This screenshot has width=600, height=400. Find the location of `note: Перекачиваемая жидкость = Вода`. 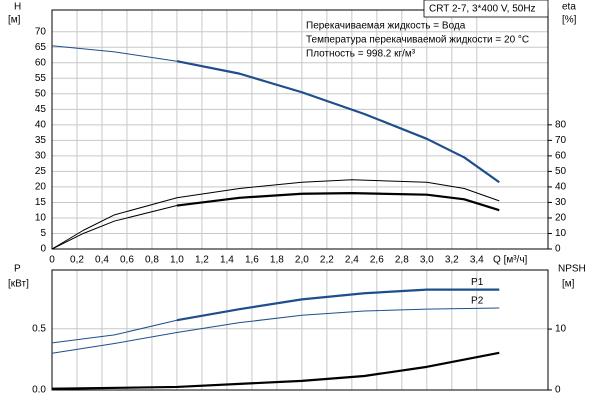

note: Перекачиваемая жидкость = Вода is located at coordinates (386, 26).